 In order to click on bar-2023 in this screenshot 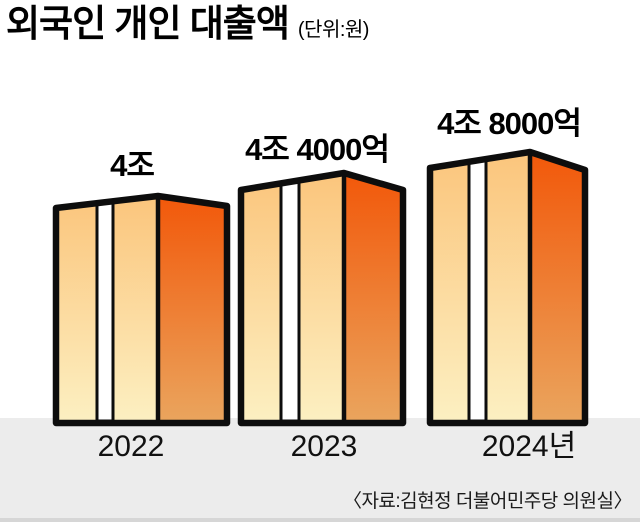, I will do `click(322, 298)`.